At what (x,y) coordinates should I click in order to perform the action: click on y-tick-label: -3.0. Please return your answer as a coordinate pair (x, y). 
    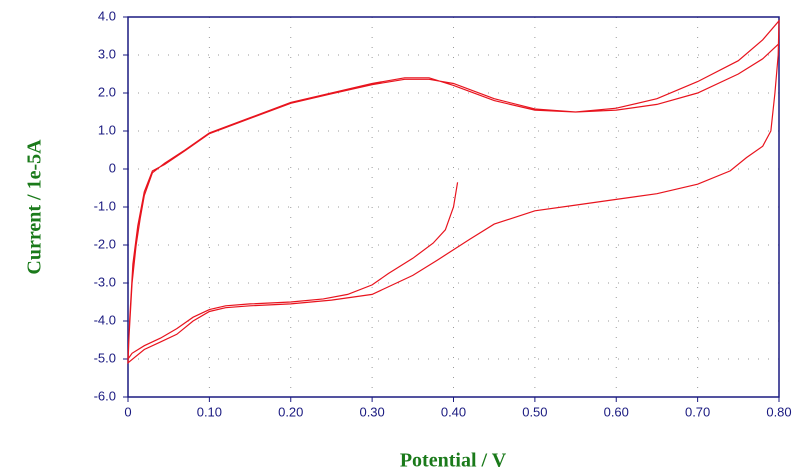
    Looking at the image, I should click on (105, 281).